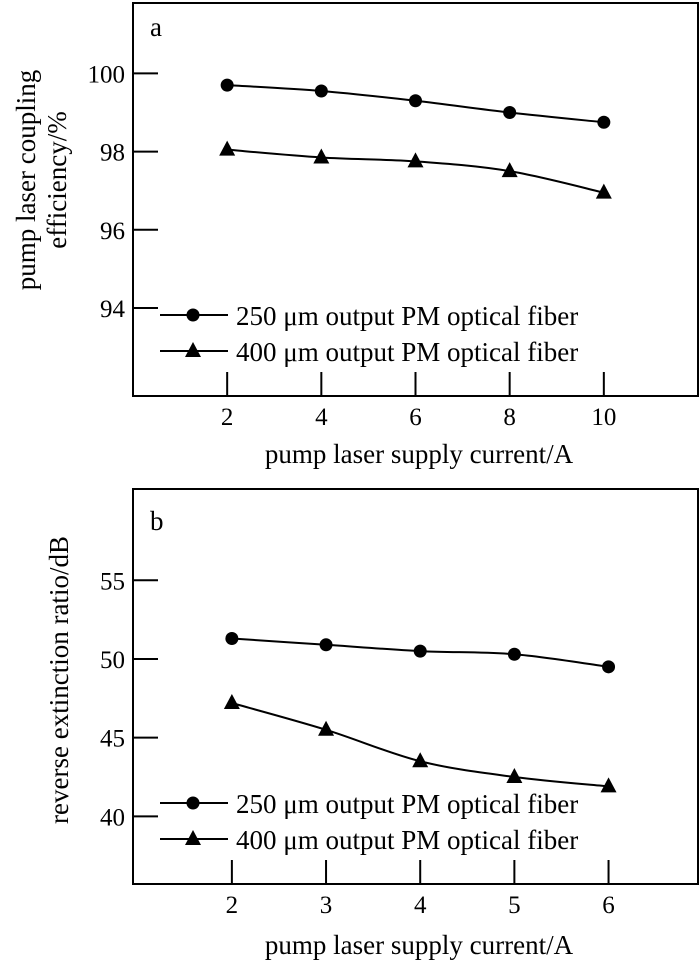 This screenshot has height=963, width=700. What do you see at coordinates (420, 651) in the screenshot?
I see `data-point-b-250-x4` at bounding box center [420, 651].